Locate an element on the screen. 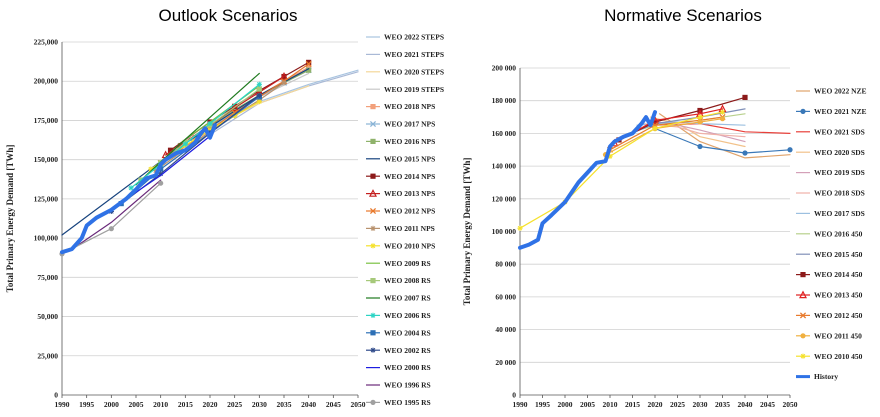  outlook-legend-marker-weo-2006-rs is located at coordinates (373, 315).